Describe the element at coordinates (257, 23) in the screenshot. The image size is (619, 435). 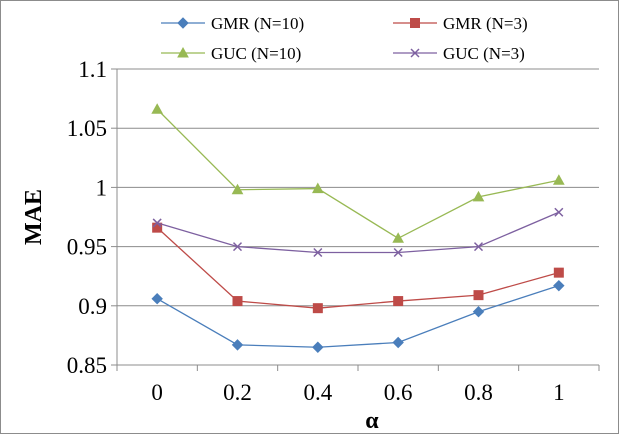
I see `legend-label: GMR (N=10)` at that location.